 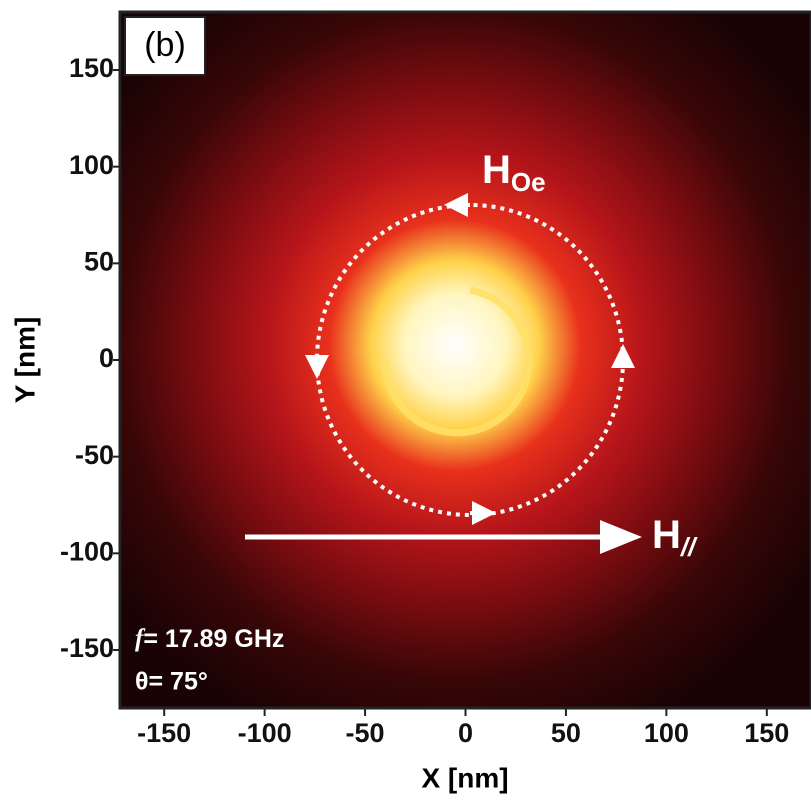 I want to click on panel-label-box, so click(x=165, y=46).